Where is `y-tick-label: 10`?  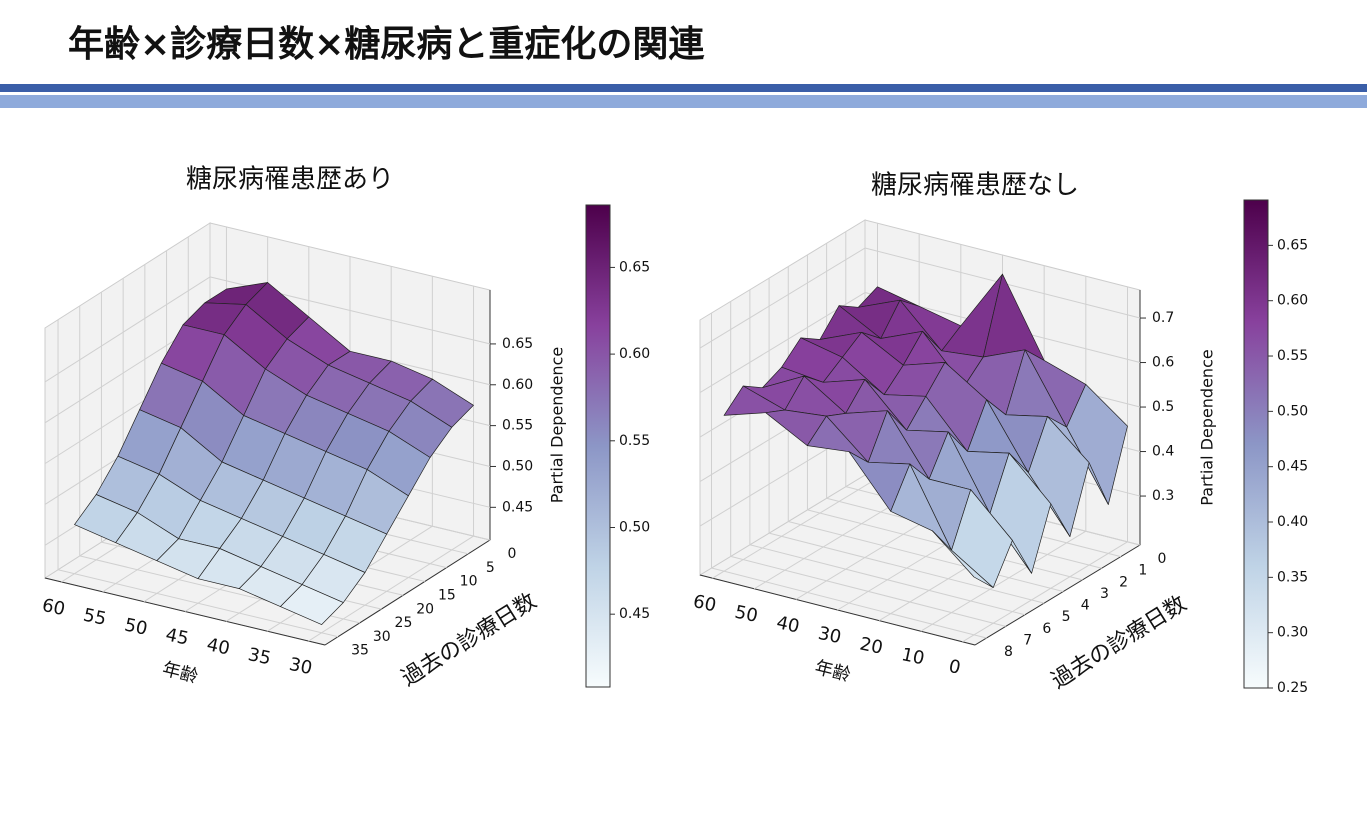
y-tick-label: 10 is located at coordinates (469, 582).